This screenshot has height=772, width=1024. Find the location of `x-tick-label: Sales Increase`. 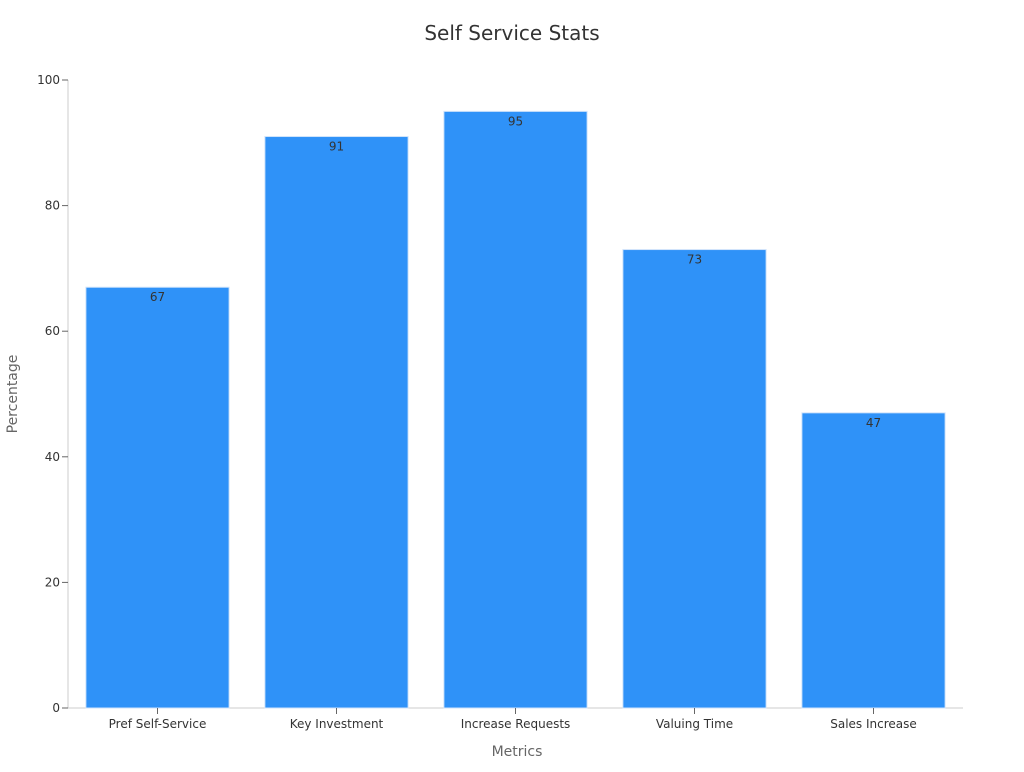

x-tick-label: Sales Increase is located at coordinates (873, 724).